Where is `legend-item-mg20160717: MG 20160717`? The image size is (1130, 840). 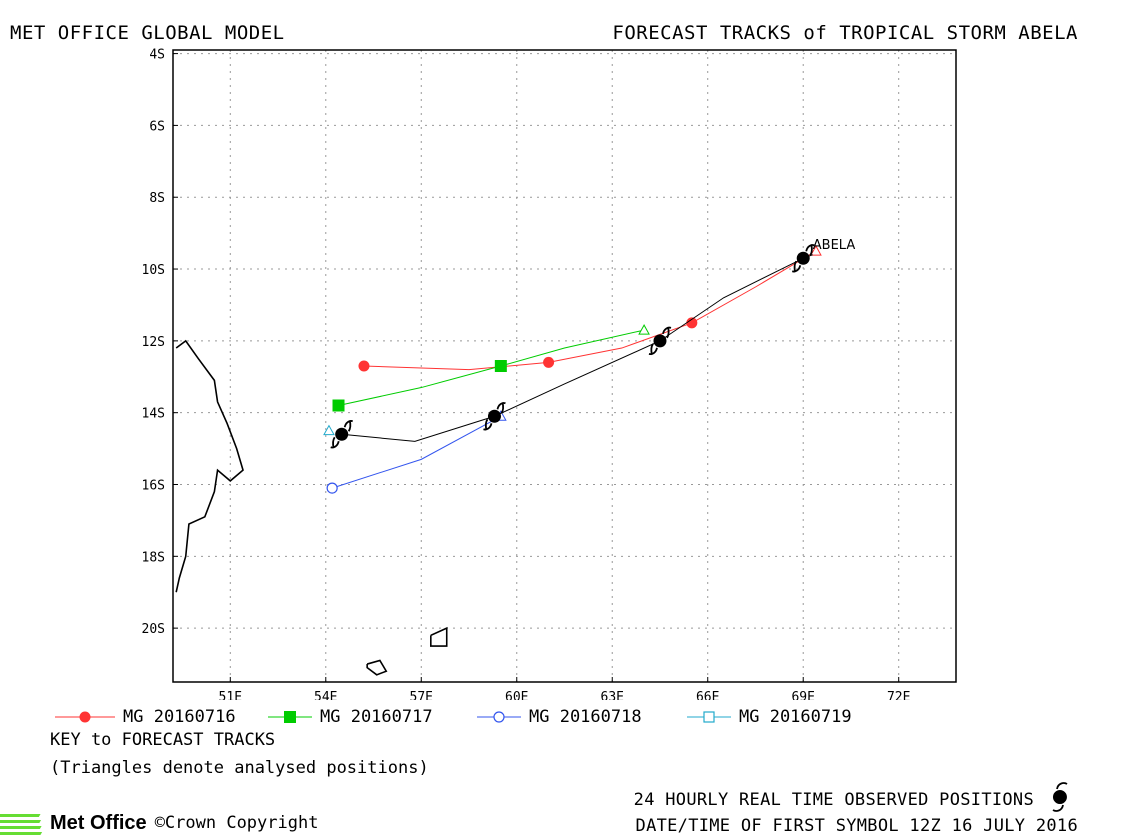
legend-item-mg20160717: MG 20160717 is located at coordinates (350, 717).